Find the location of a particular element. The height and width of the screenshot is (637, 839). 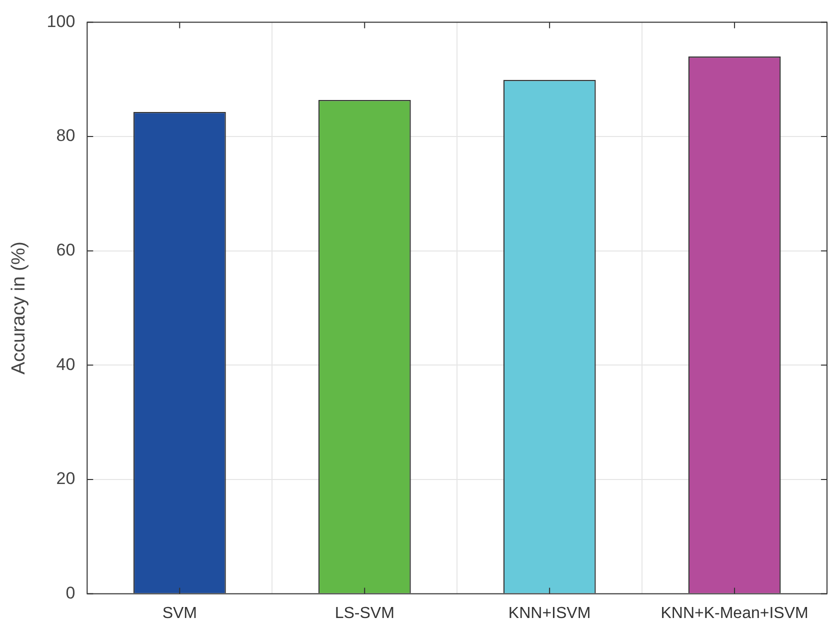

x-tick-label: KNN+ISVM is located at coordinates (549, 613).